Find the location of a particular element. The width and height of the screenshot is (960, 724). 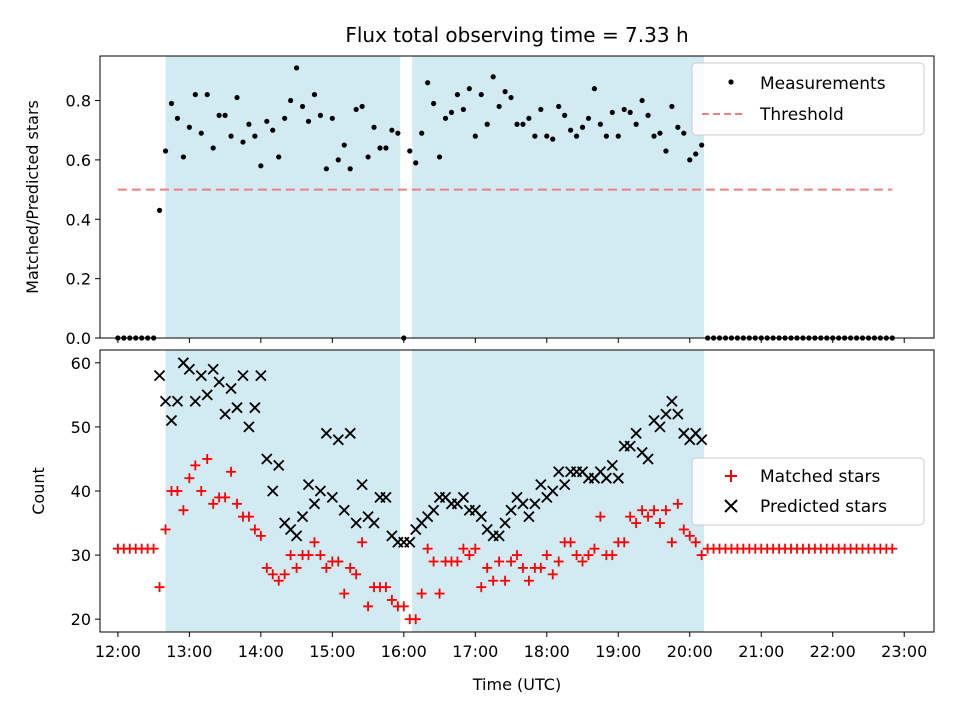

top-y-tick-label: 0.2 is located at coordinates (78, 279).